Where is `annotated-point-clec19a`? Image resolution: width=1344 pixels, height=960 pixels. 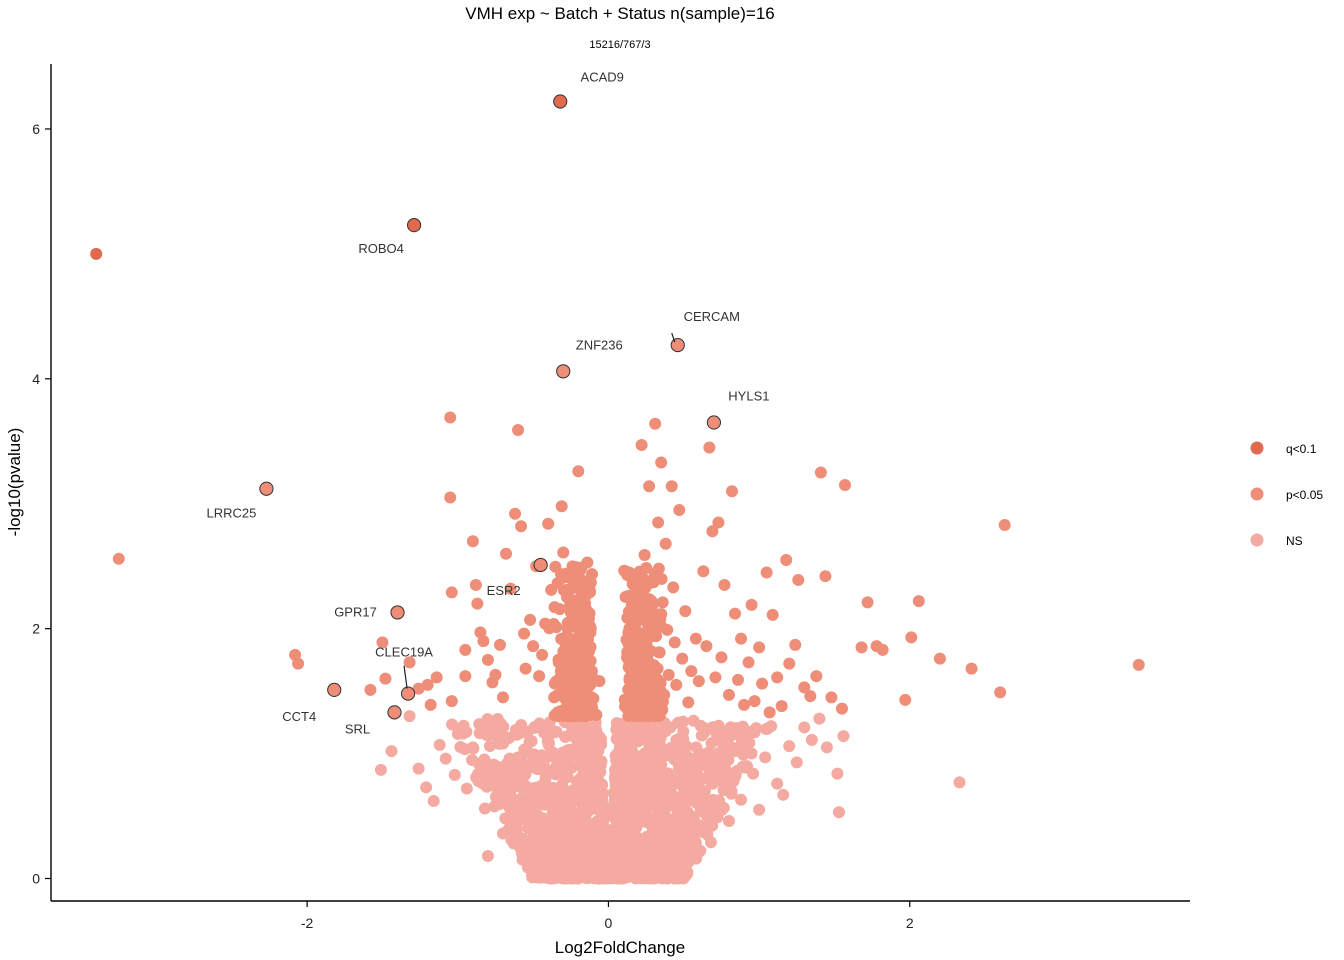
annotated-point-clec19a is located at coordinates (408, 693).